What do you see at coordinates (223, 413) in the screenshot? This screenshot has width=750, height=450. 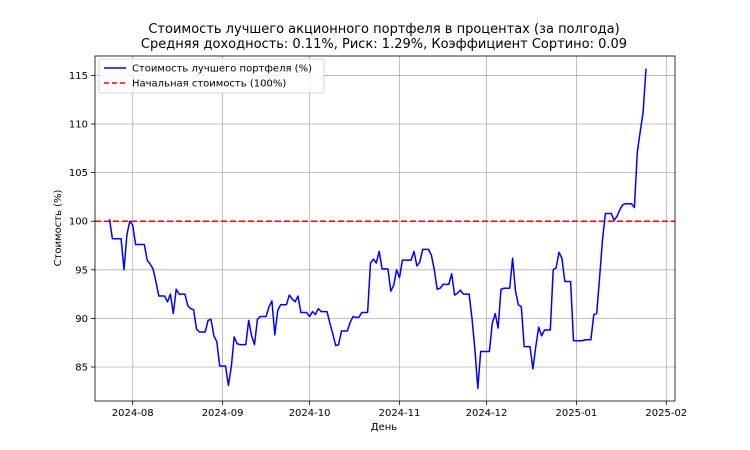 I see `x-tick-label: 2024-09` at bounding box center [223, 413].